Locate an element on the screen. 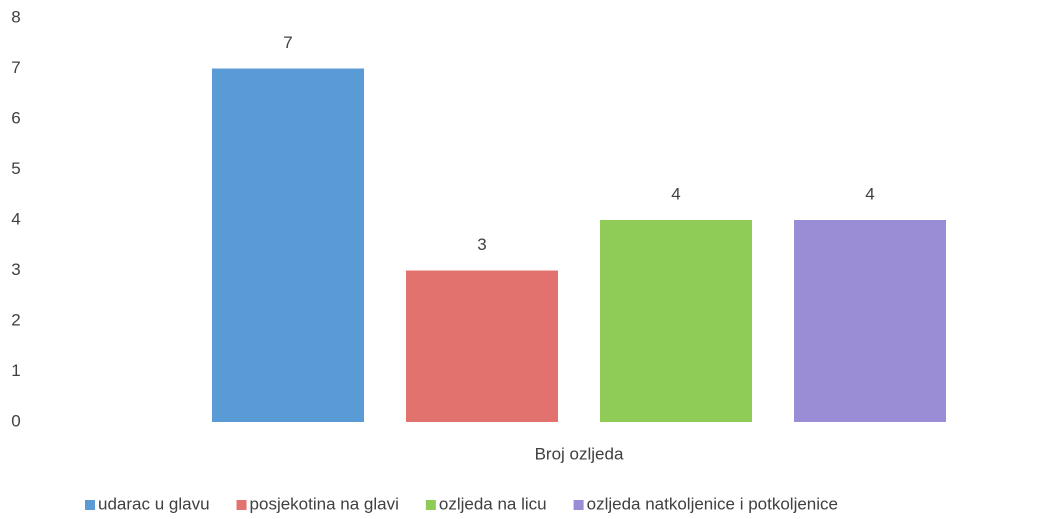  y-tick-label: 3 is located at coordinates (15, 269).